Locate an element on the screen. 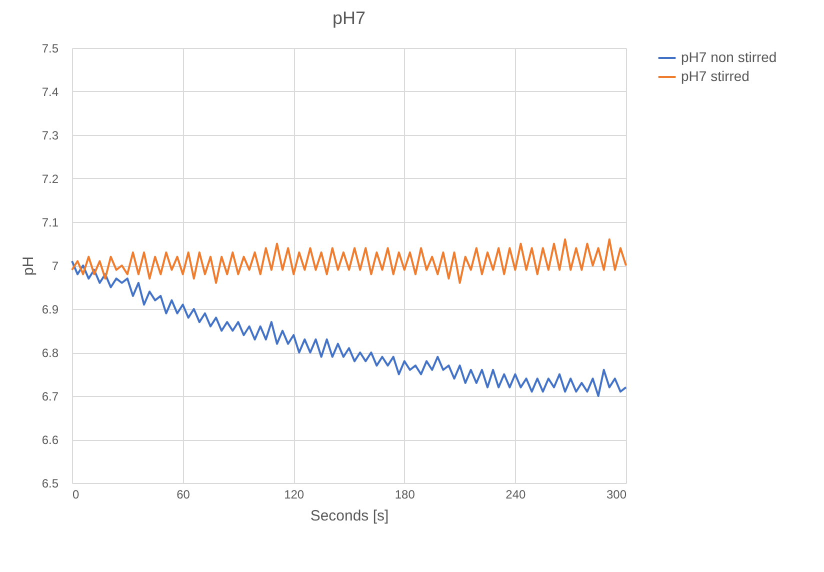 The height and width of the screenshot is (572, 824). x-tick-label: 180 is located at coordinates (405, 495).